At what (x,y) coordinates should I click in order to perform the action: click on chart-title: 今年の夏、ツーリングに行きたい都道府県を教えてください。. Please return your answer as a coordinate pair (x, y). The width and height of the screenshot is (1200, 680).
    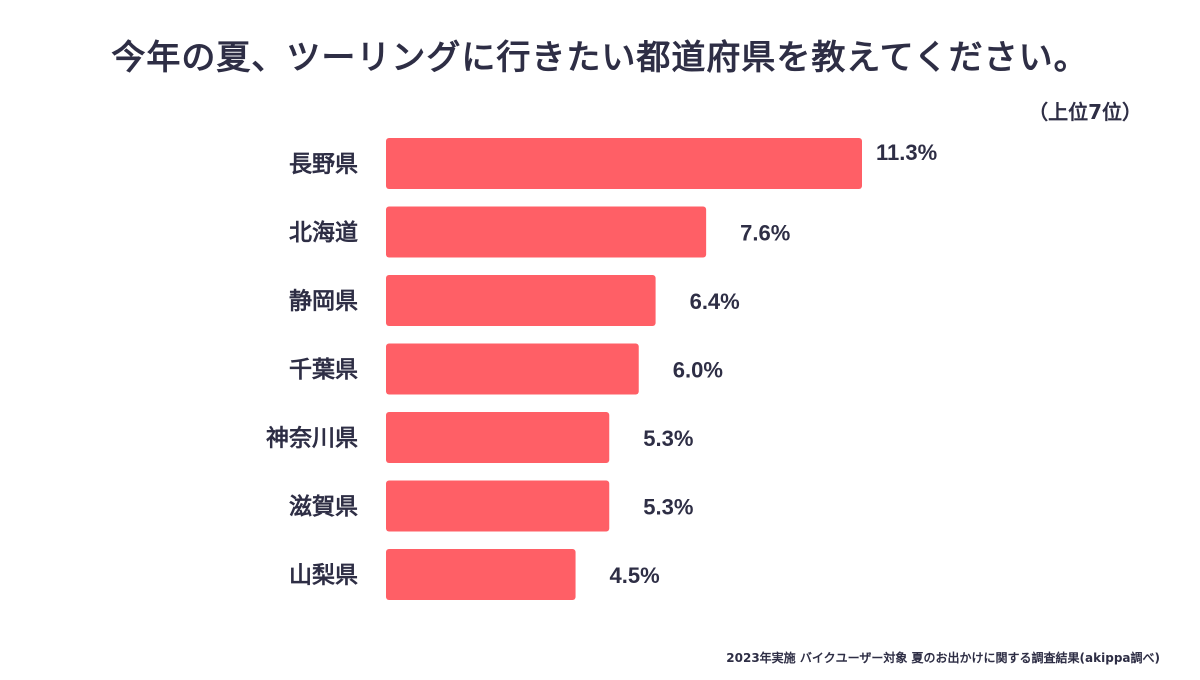
    Looking at the image, I should click on (600, 58).